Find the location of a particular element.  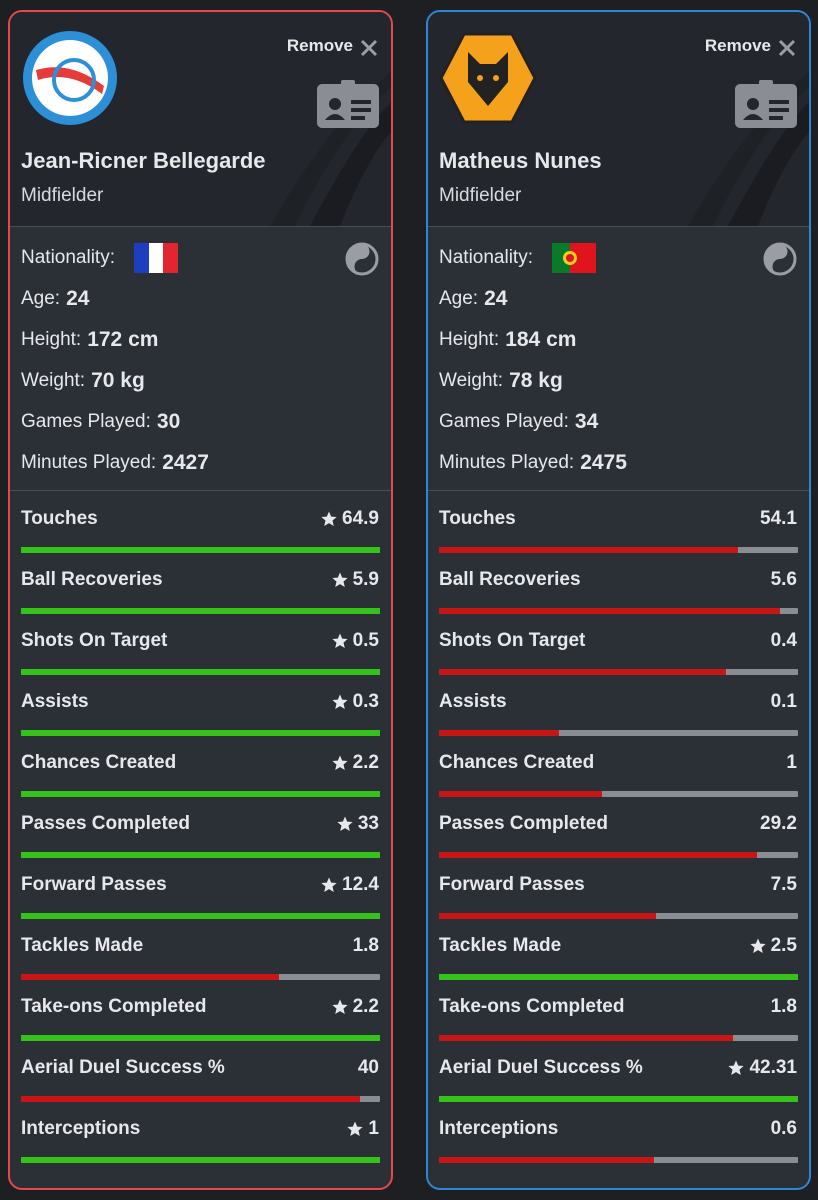

stat-value: 0.4 is located at coordinates (783, 640).